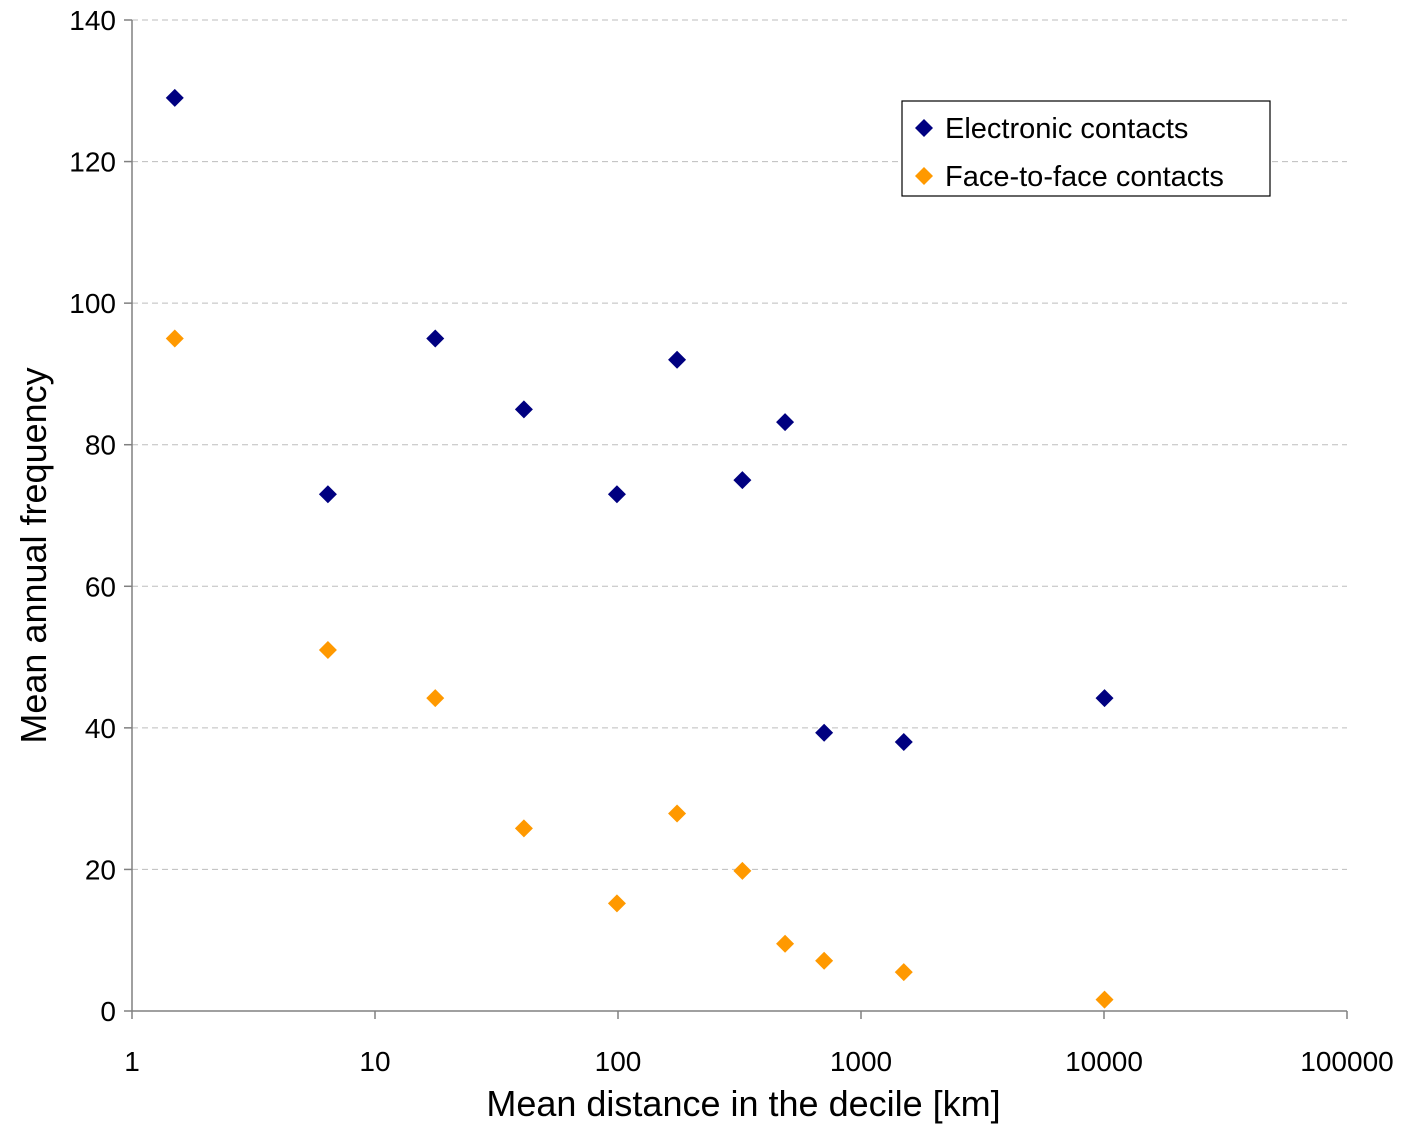 The height and width of the screenshot is (1126, 1408). I want to click on y-tick-label: 120, so click(92, 162).